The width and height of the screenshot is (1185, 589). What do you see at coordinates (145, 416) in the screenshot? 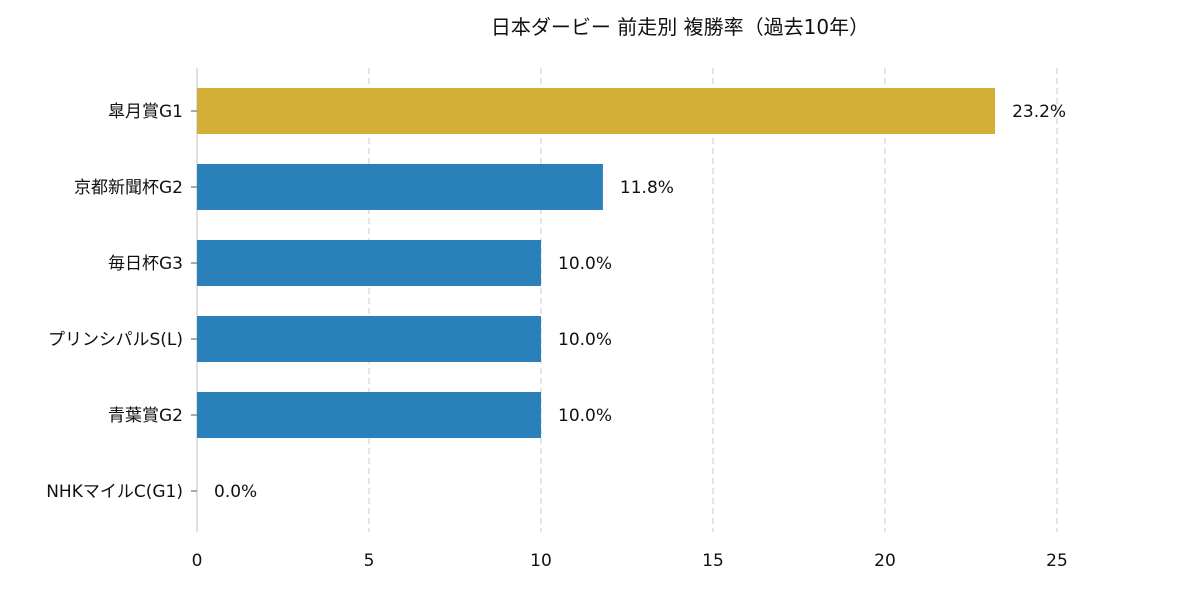
I see `category-label: 青葉賞G2` at bounding box center [145, 416].